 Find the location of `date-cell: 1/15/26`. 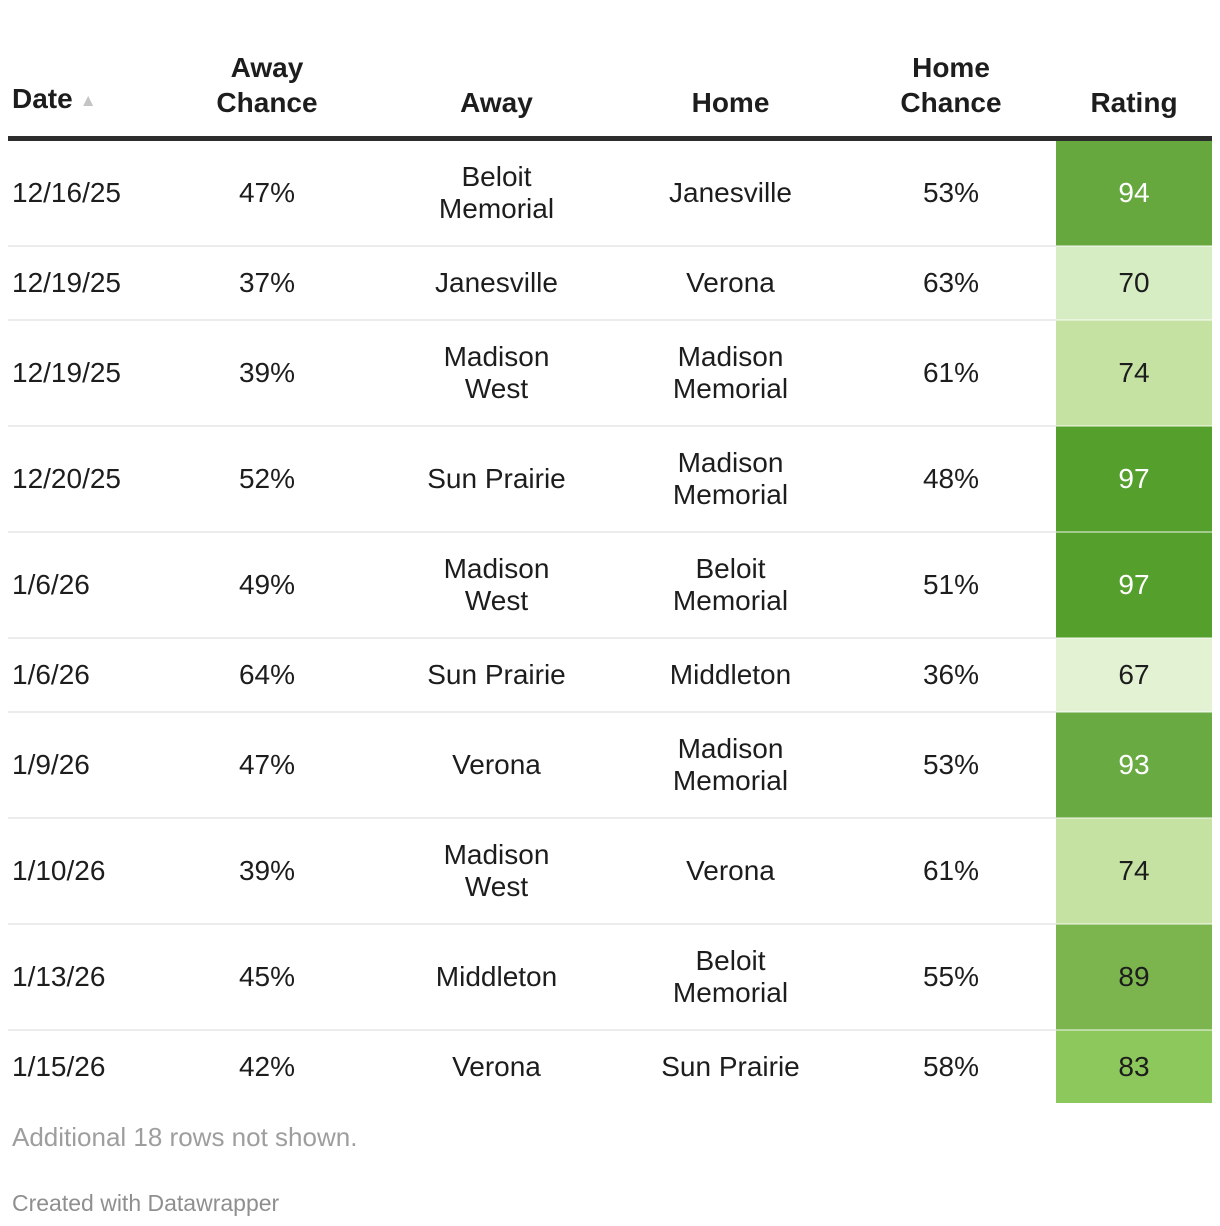

date-cell: 1/15/26 is located at coordinates (59, 1066).